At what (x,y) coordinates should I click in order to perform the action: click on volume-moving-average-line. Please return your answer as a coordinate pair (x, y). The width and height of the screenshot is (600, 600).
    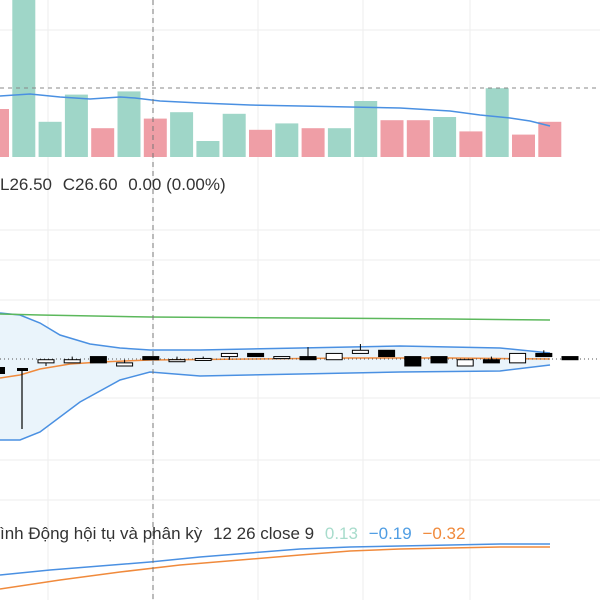
    Looking at the image, I should click on (275, 110).